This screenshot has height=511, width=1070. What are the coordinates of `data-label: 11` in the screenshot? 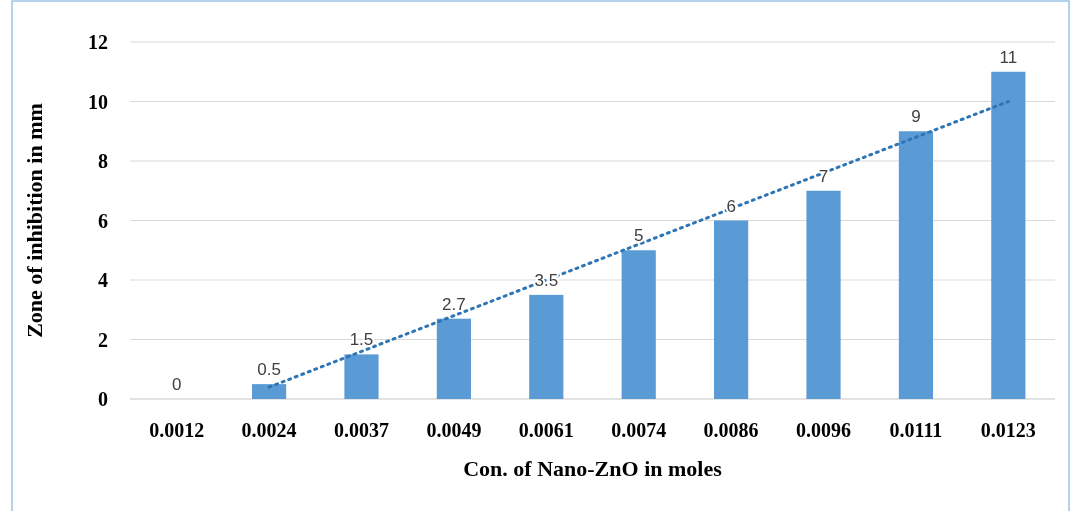 It's located at (1008, 57).